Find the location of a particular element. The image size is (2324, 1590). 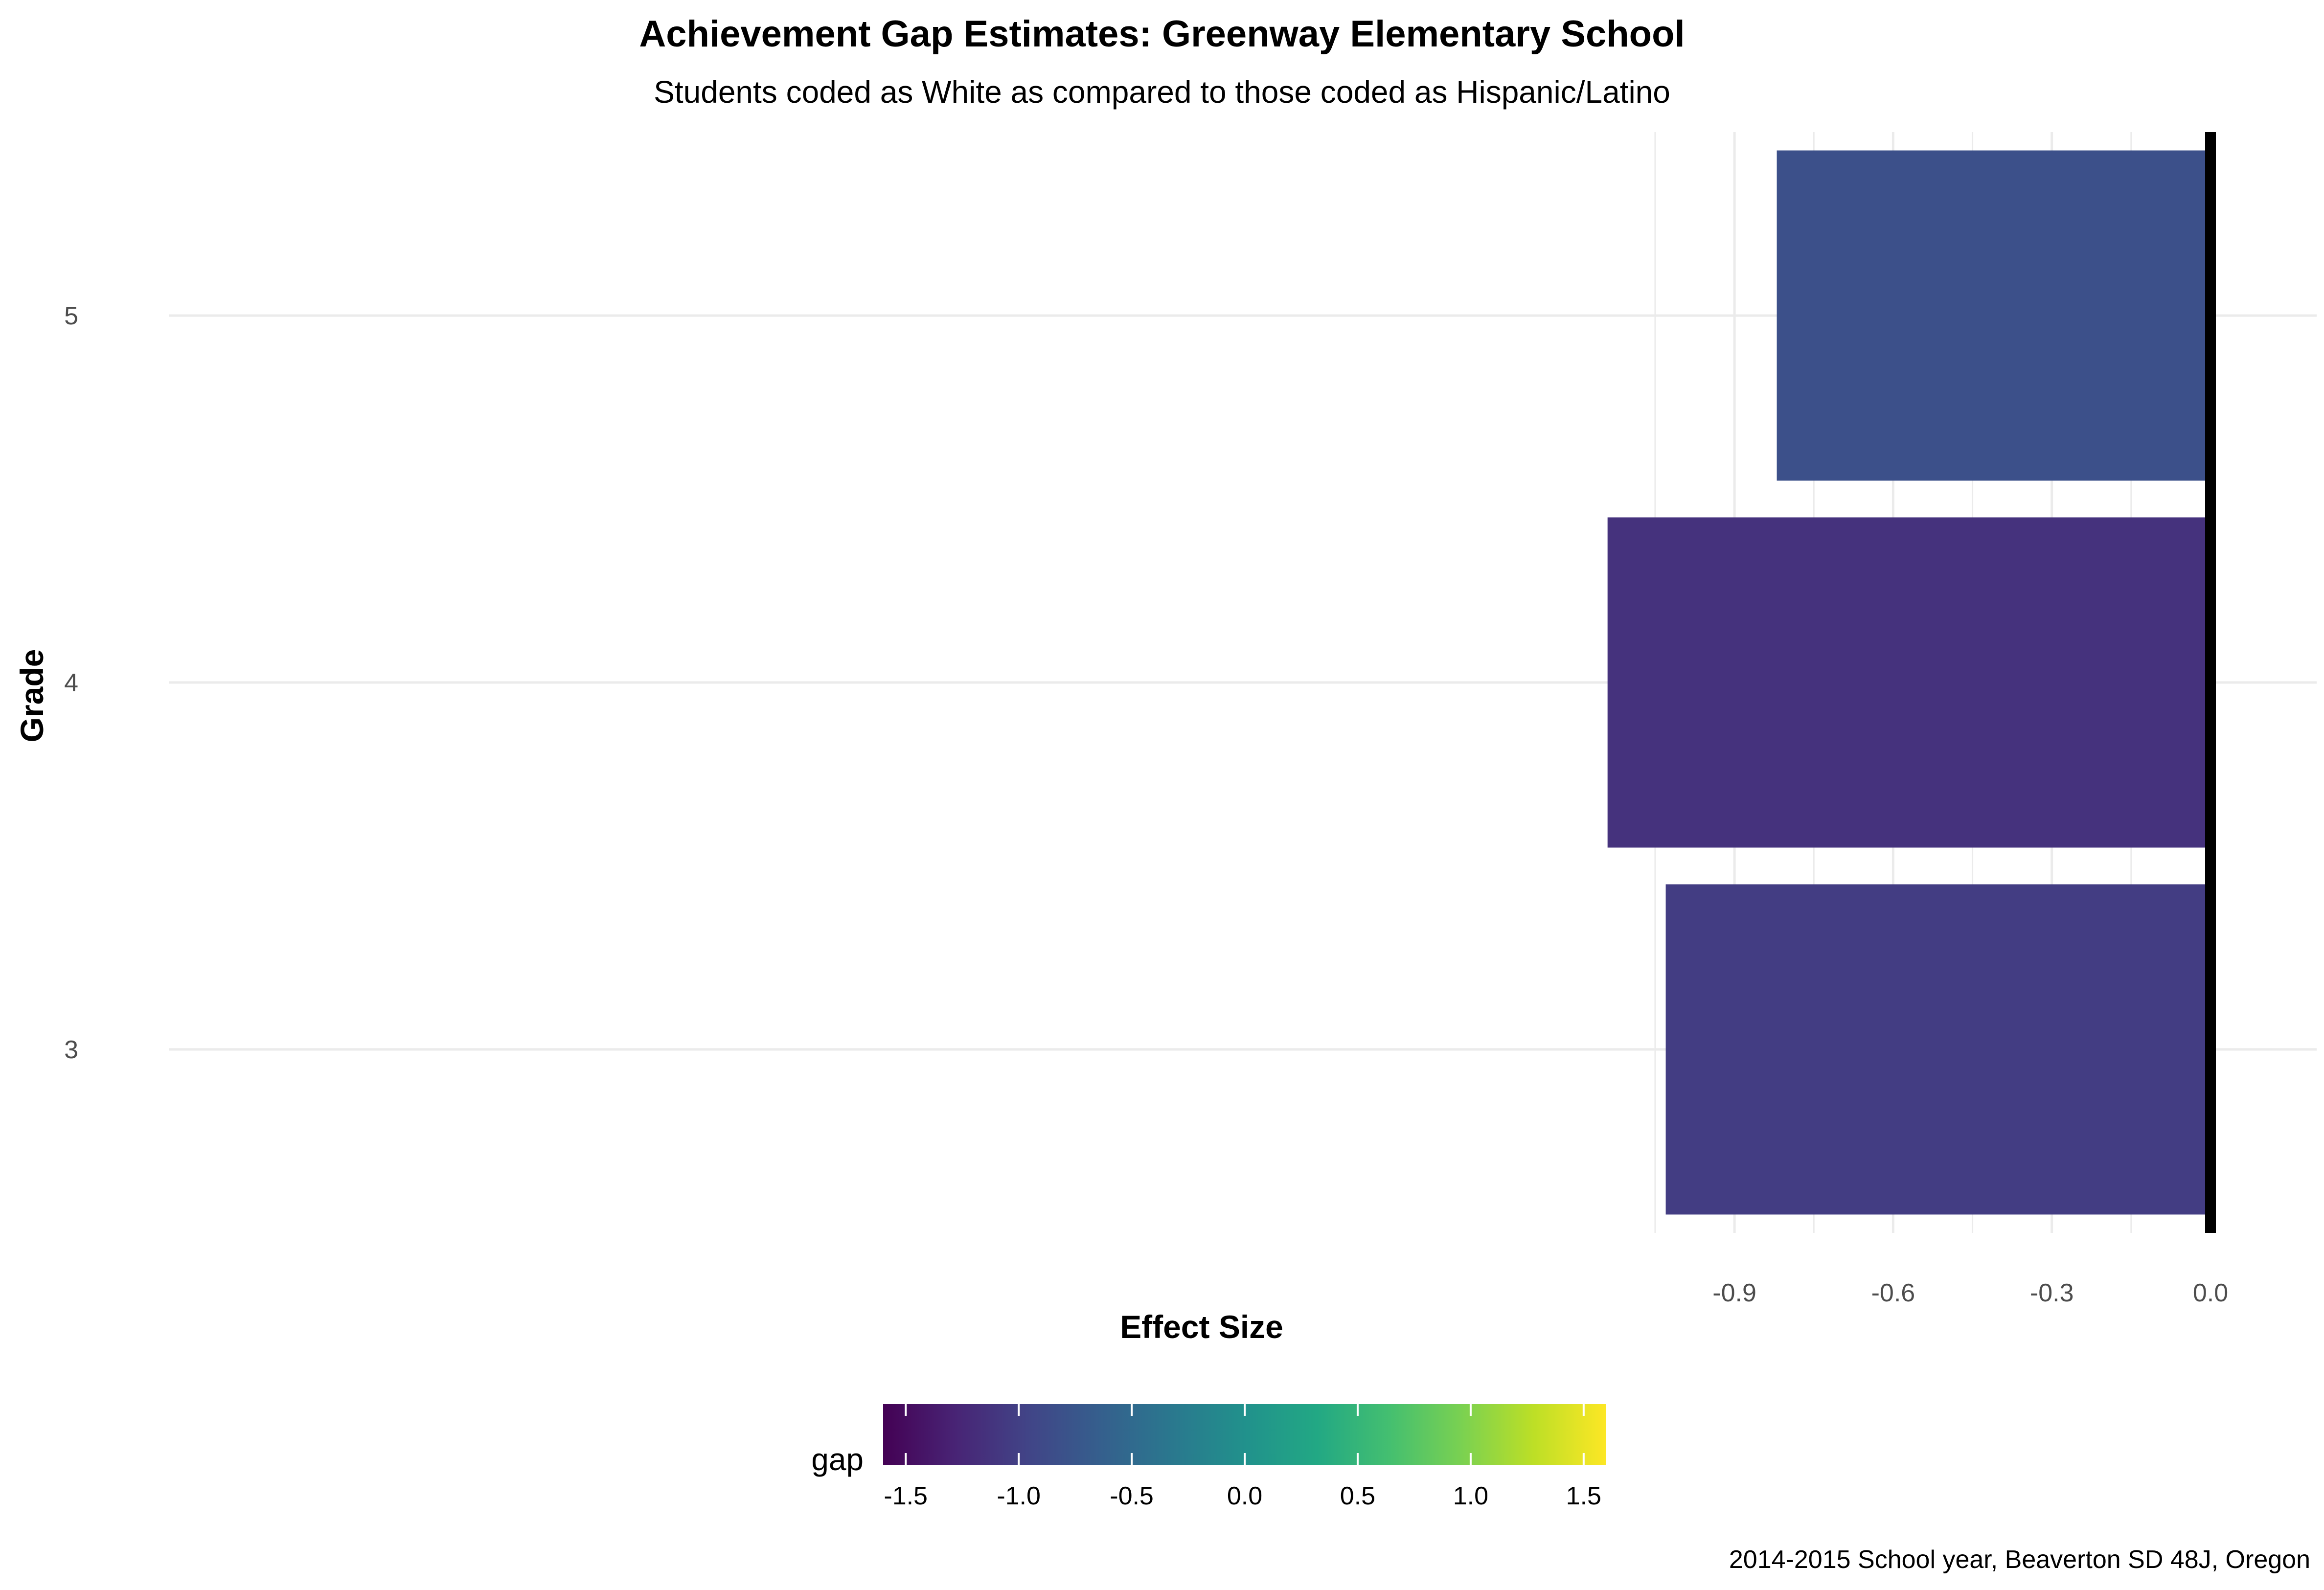

x-tick-labels: -0.9 -0.6 -0.3 0.0 is located at coordinates (1970, 1293).